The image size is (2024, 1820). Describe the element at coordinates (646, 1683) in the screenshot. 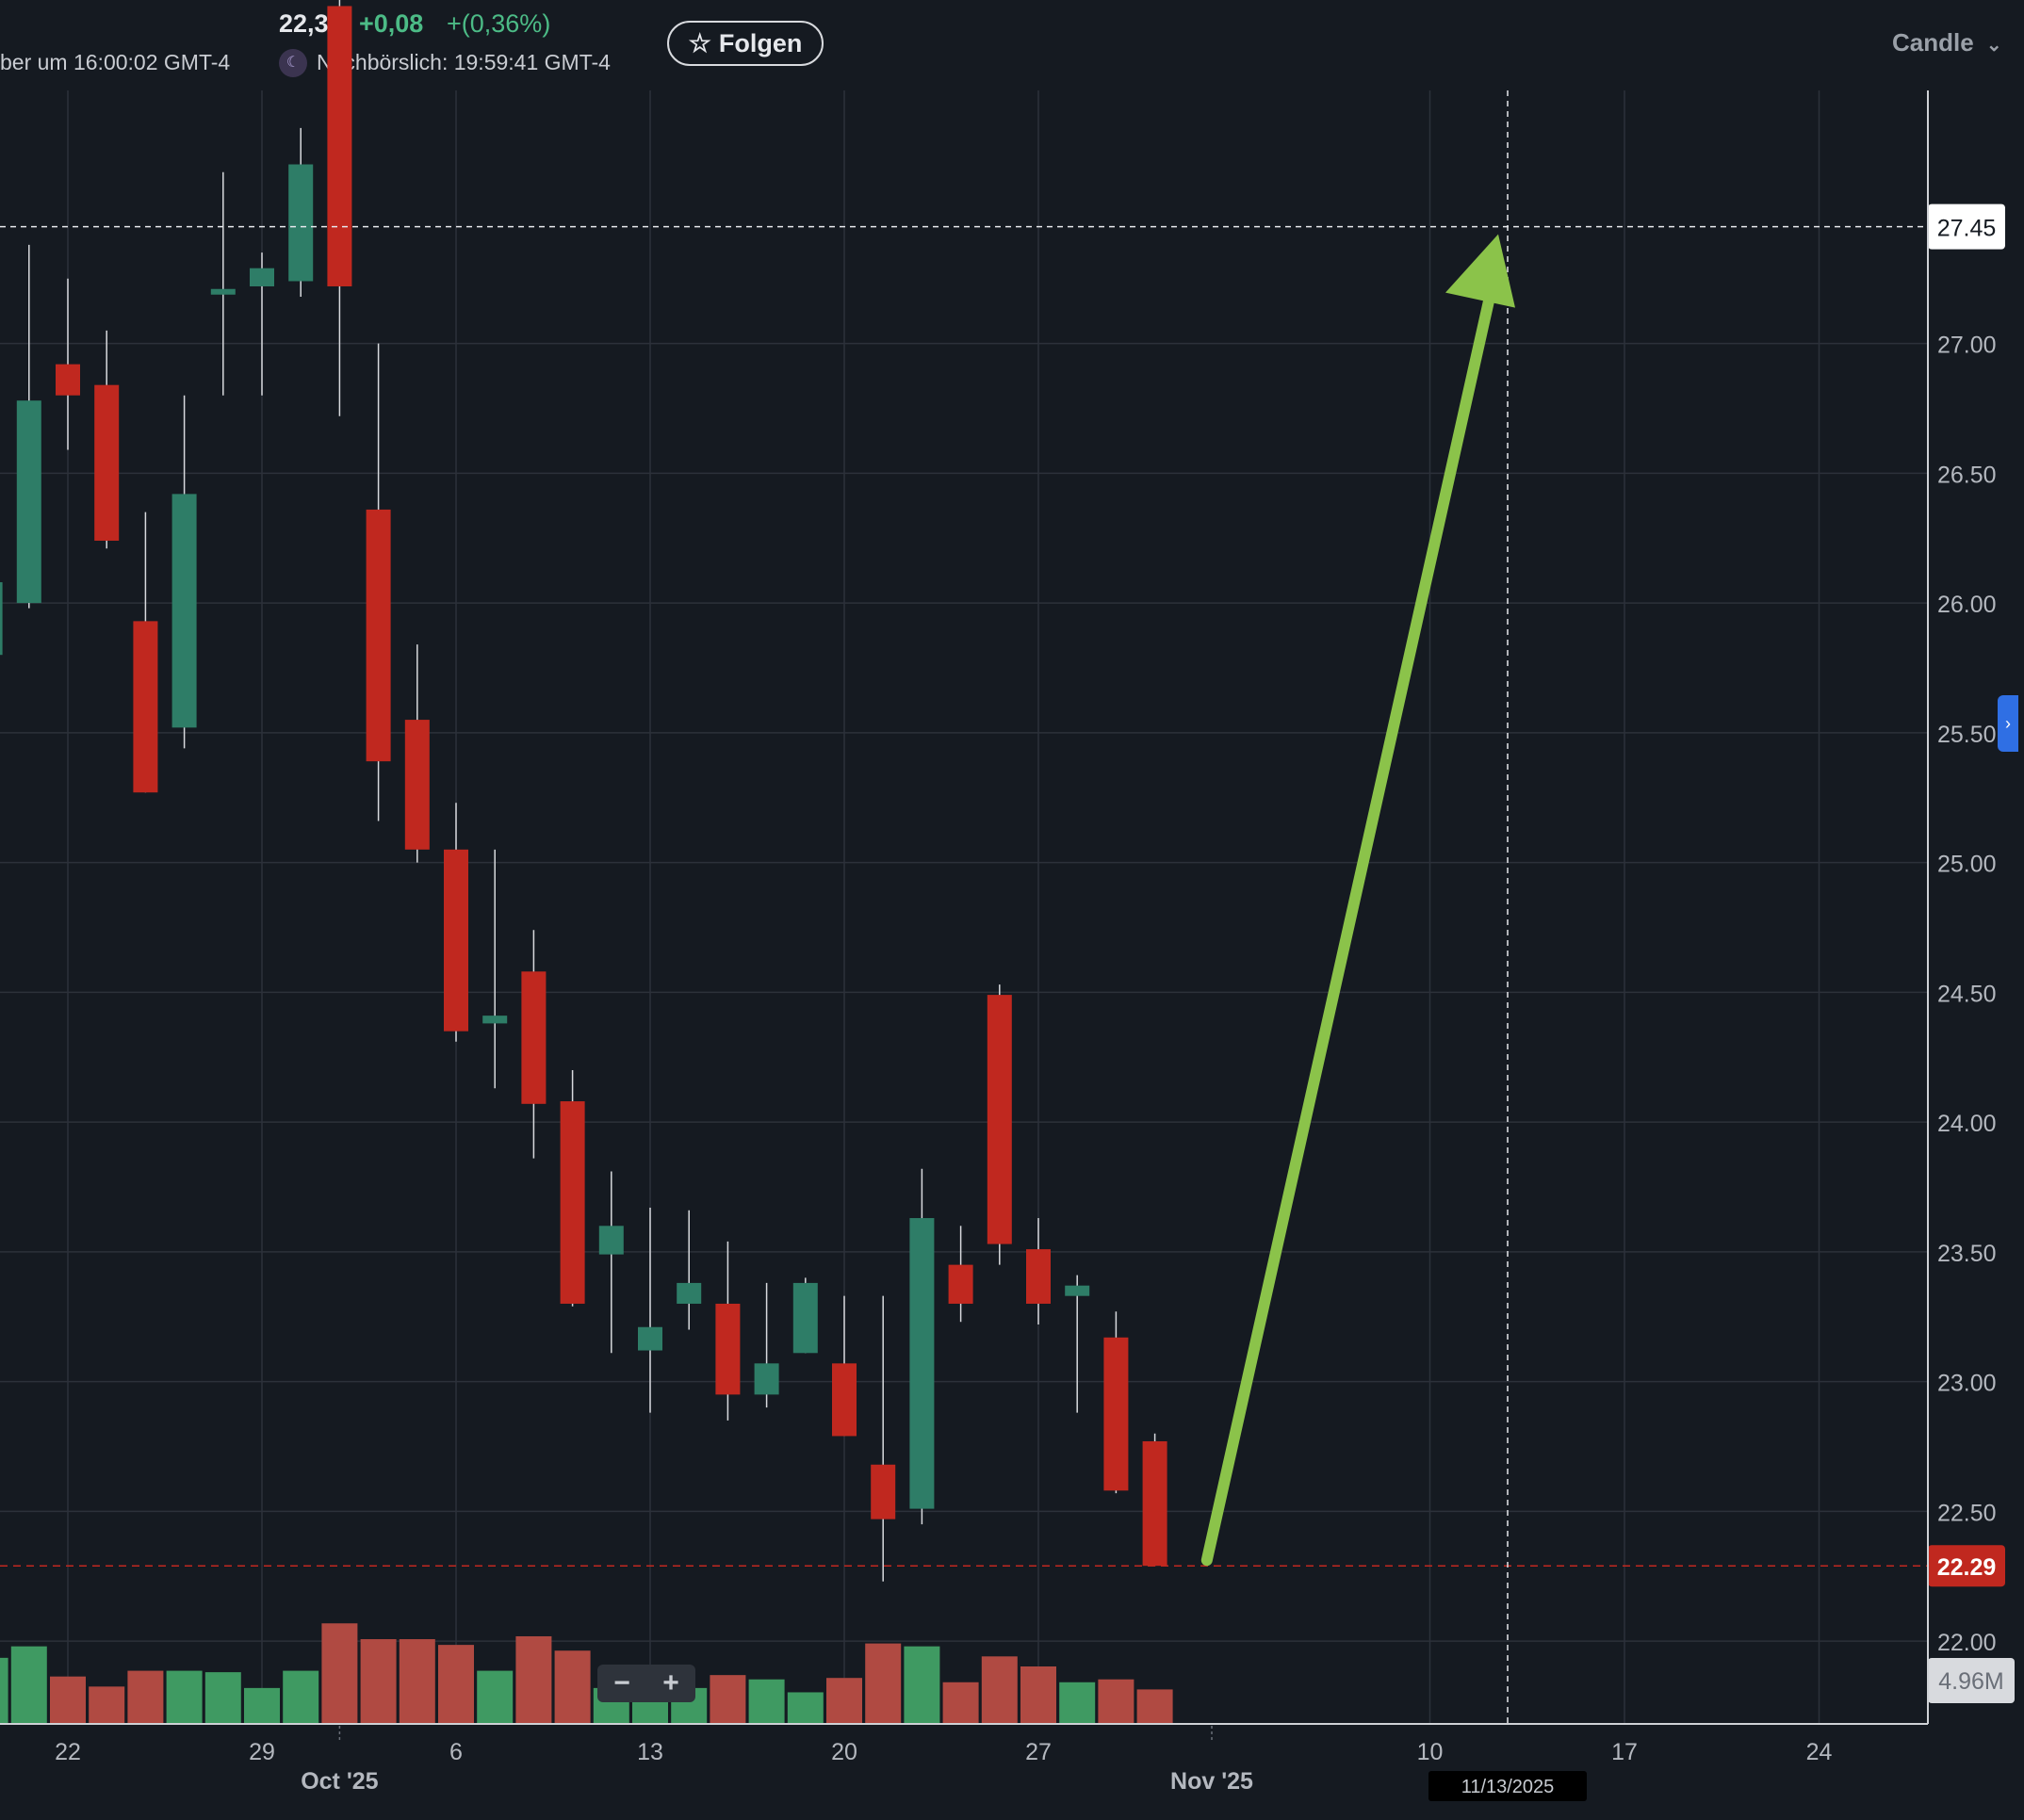

I see `zoom-controls: − +` at that location.